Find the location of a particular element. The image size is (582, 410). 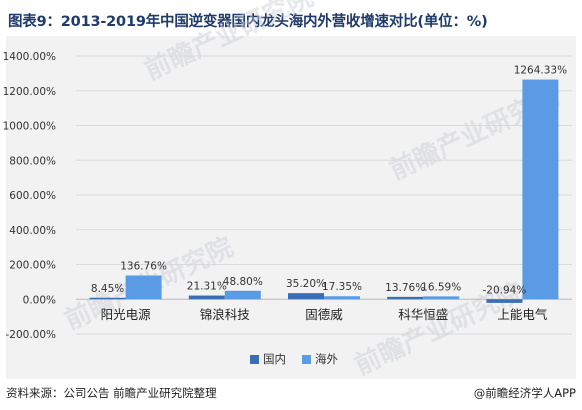

chart-title: 图表9：2013-2019年中国逆变器国内龙头海内外营收增速对比(单位：%) is located at coordinates (248, 22).